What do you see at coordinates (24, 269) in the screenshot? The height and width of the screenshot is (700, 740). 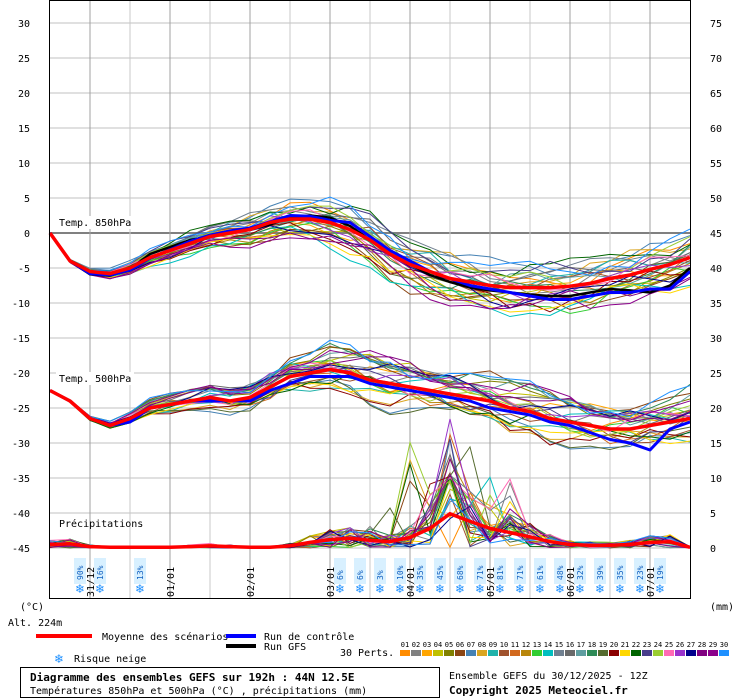 I see `left-tick-label: -5` at bounding box center [24, 269].